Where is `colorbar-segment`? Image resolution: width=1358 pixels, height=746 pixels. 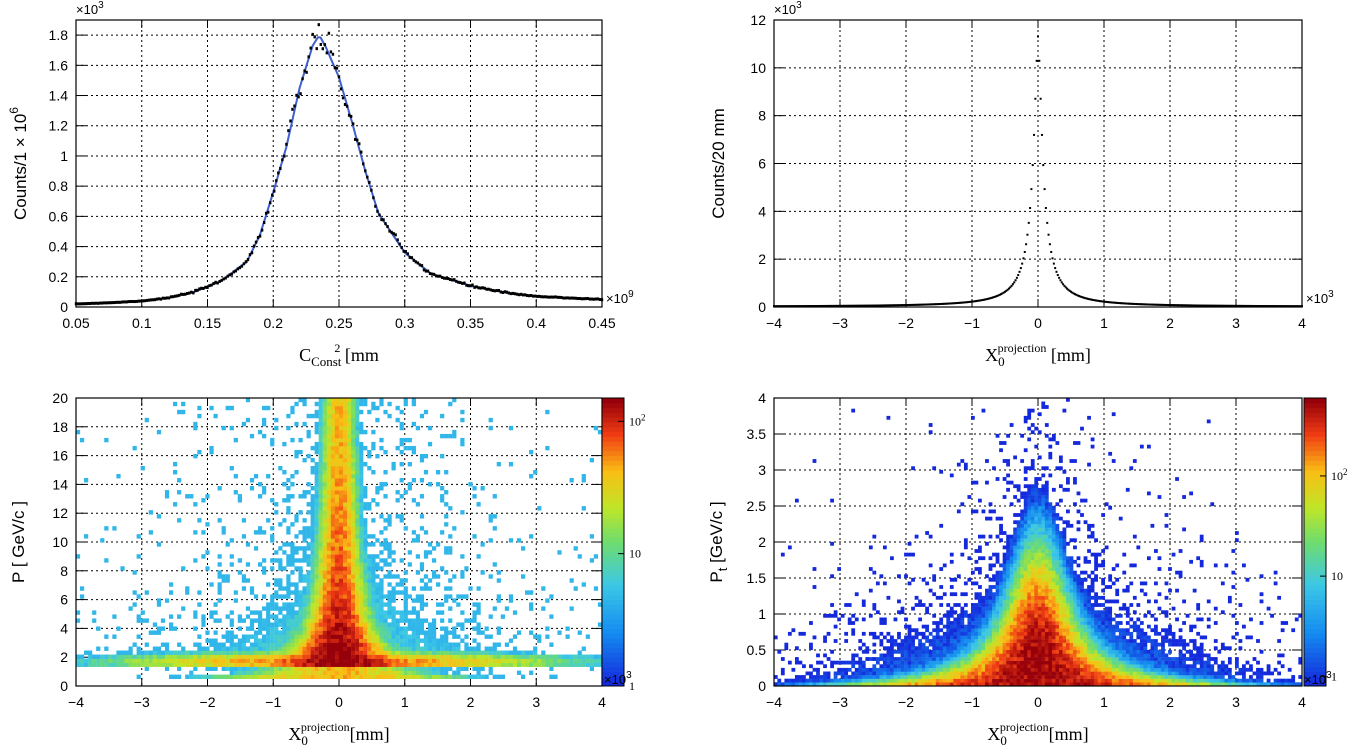
colorbar-segment is located at coordinates (613, 516).